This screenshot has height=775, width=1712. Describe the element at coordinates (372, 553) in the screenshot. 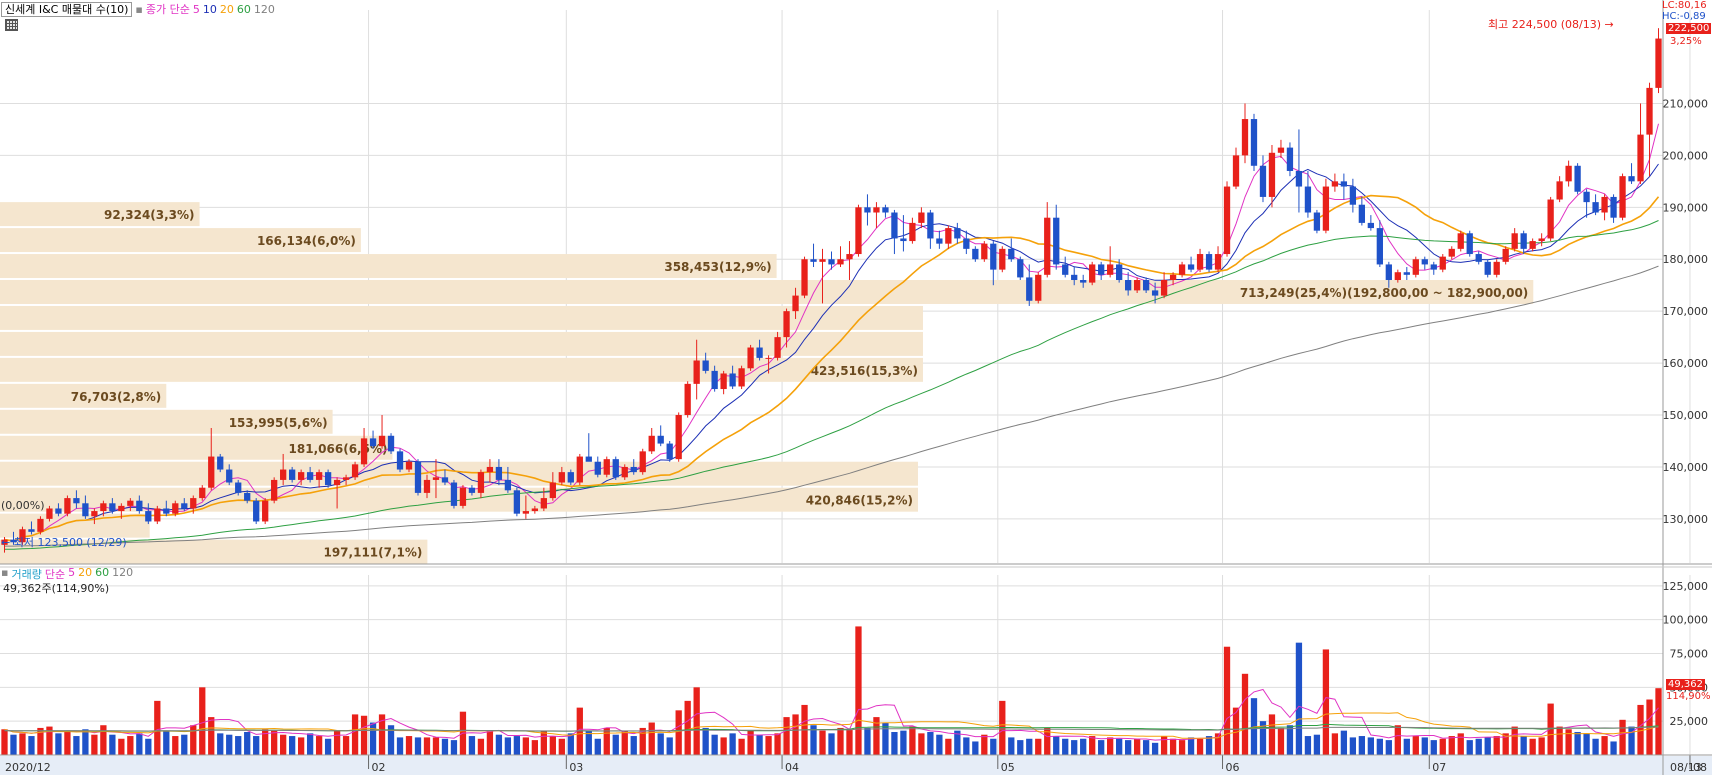

I see `volume-profile-label: 197,111(7,1%)` at that location.